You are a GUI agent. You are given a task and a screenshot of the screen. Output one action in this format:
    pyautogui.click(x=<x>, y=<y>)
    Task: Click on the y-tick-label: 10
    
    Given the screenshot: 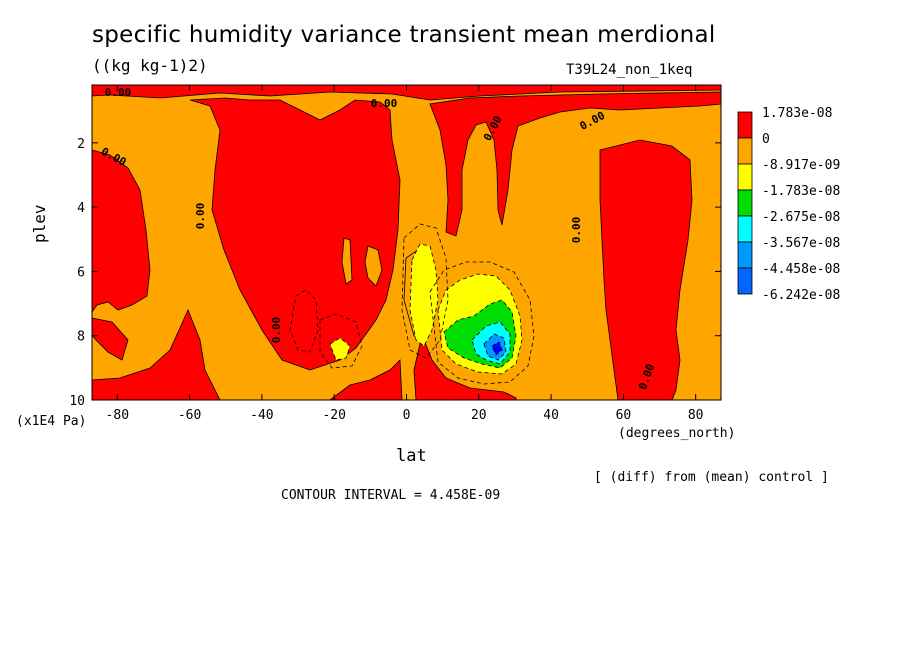 What is the action you would take?
    pyautogui.click(x=77, y=401)
    